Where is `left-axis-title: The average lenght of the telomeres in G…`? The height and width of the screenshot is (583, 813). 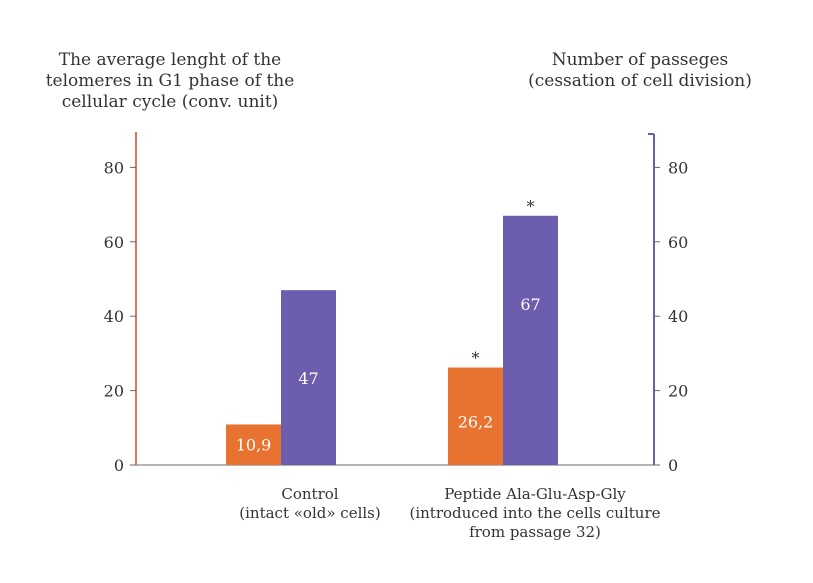 left-axis-title: The average lenght of the telomeres in G… is located at coordinates (170, 81).